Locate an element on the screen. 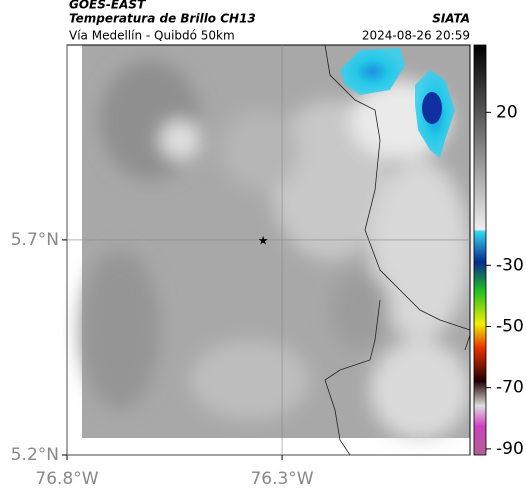 This screenshot has width=526, height=495. region: Vía Medellín - Quibdó 50km is located at coordinates (152, 36).